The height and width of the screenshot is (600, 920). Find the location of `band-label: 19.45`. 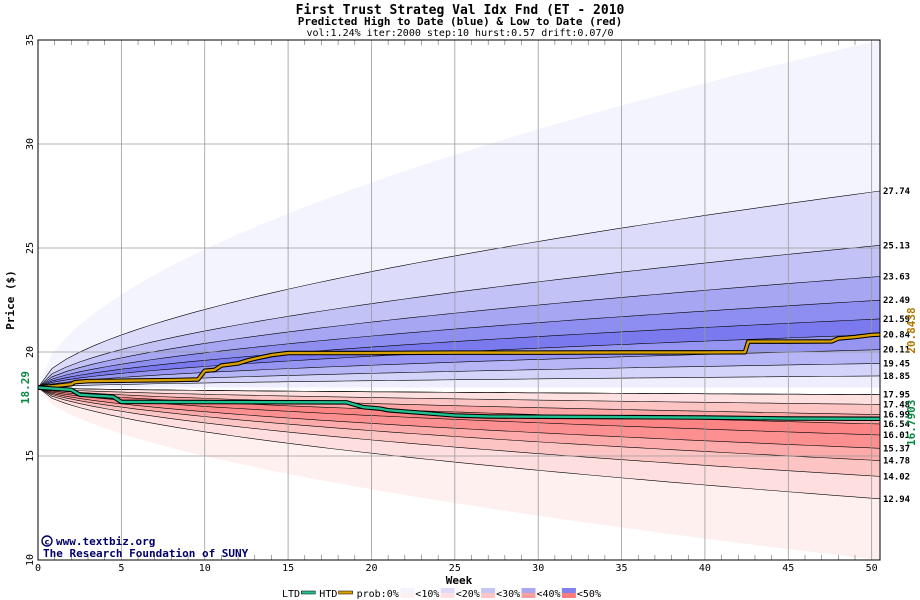

band-label: 19.45 is located at coordinates (896, 364).